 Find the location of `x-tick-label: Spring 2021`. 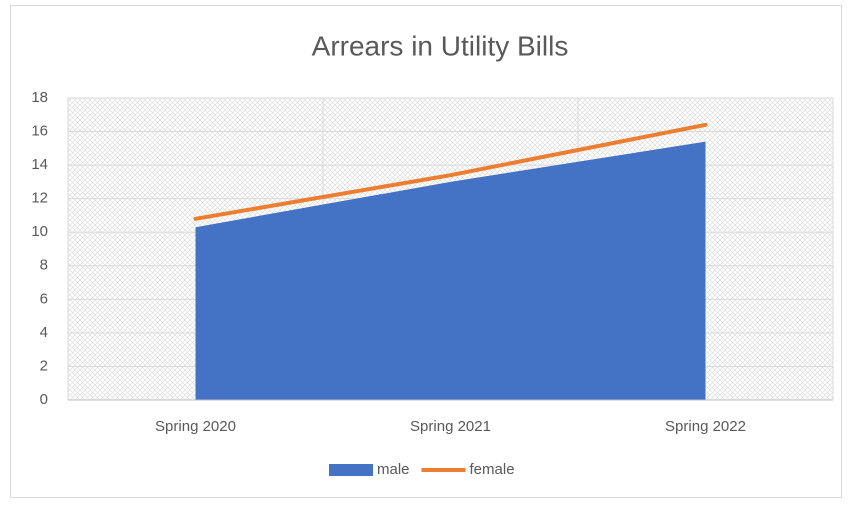

x-tick-label: Spring 2021 is located at coordinates (450, 426).